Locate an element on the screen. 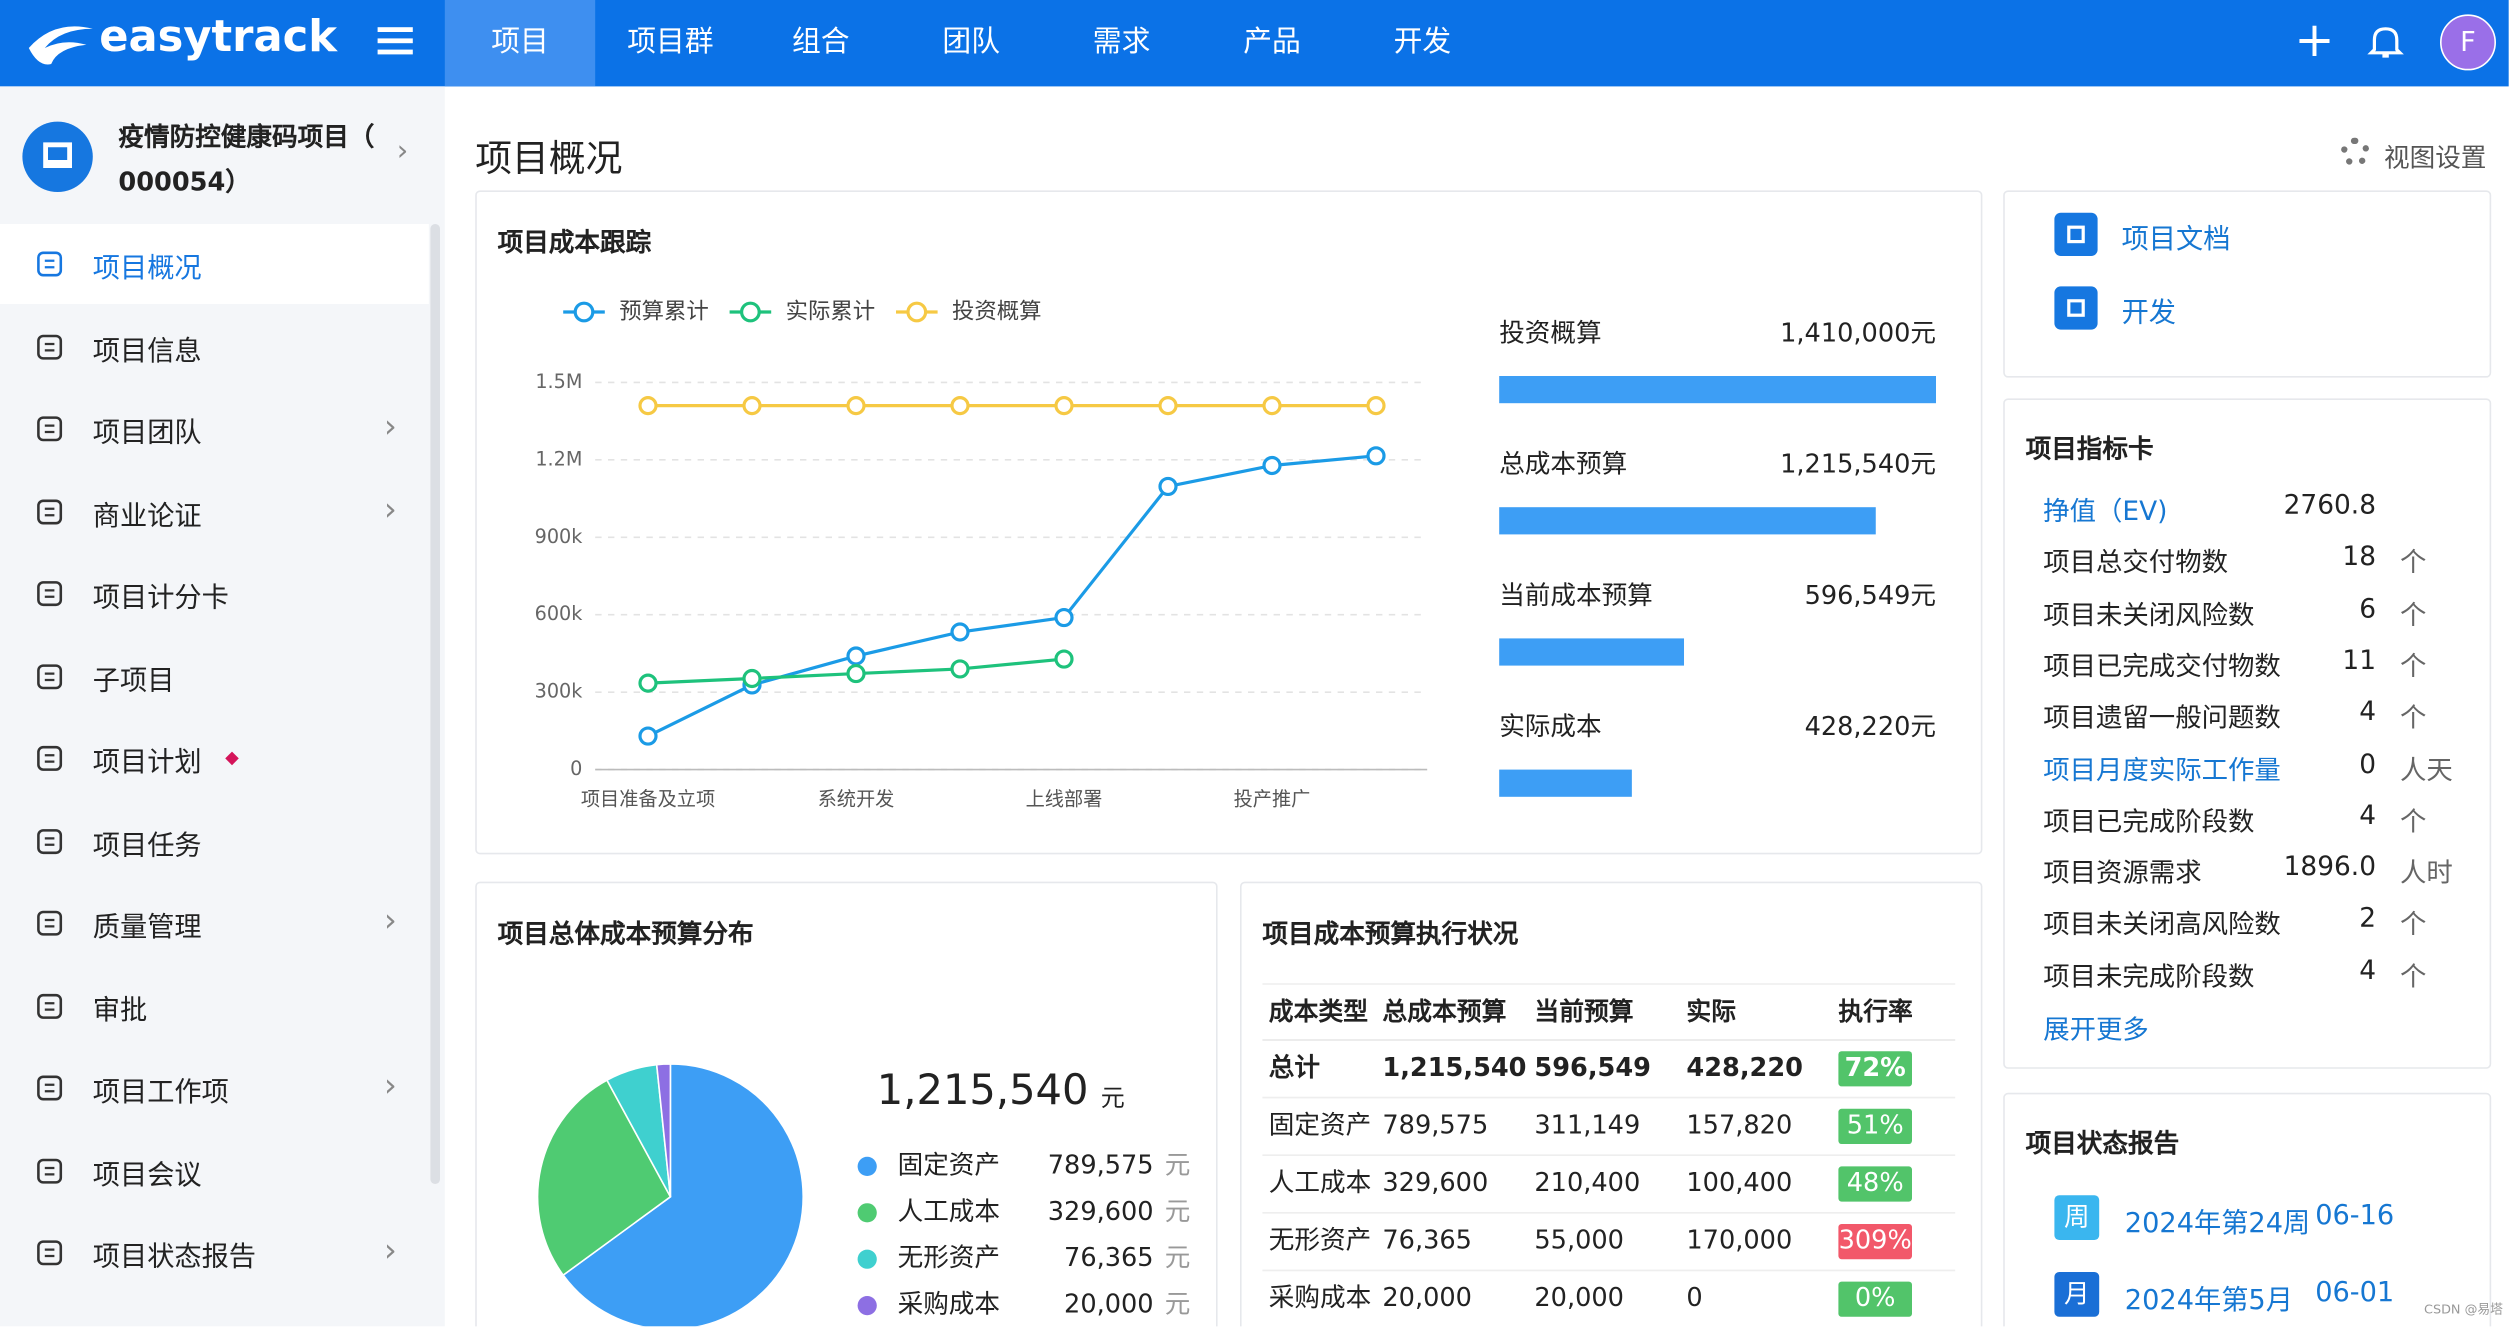 Image resolution: width=2509 pixels, height=1327 pixels. indicator-name: 项目总交付物数 is located at coordinates (2135, 563).